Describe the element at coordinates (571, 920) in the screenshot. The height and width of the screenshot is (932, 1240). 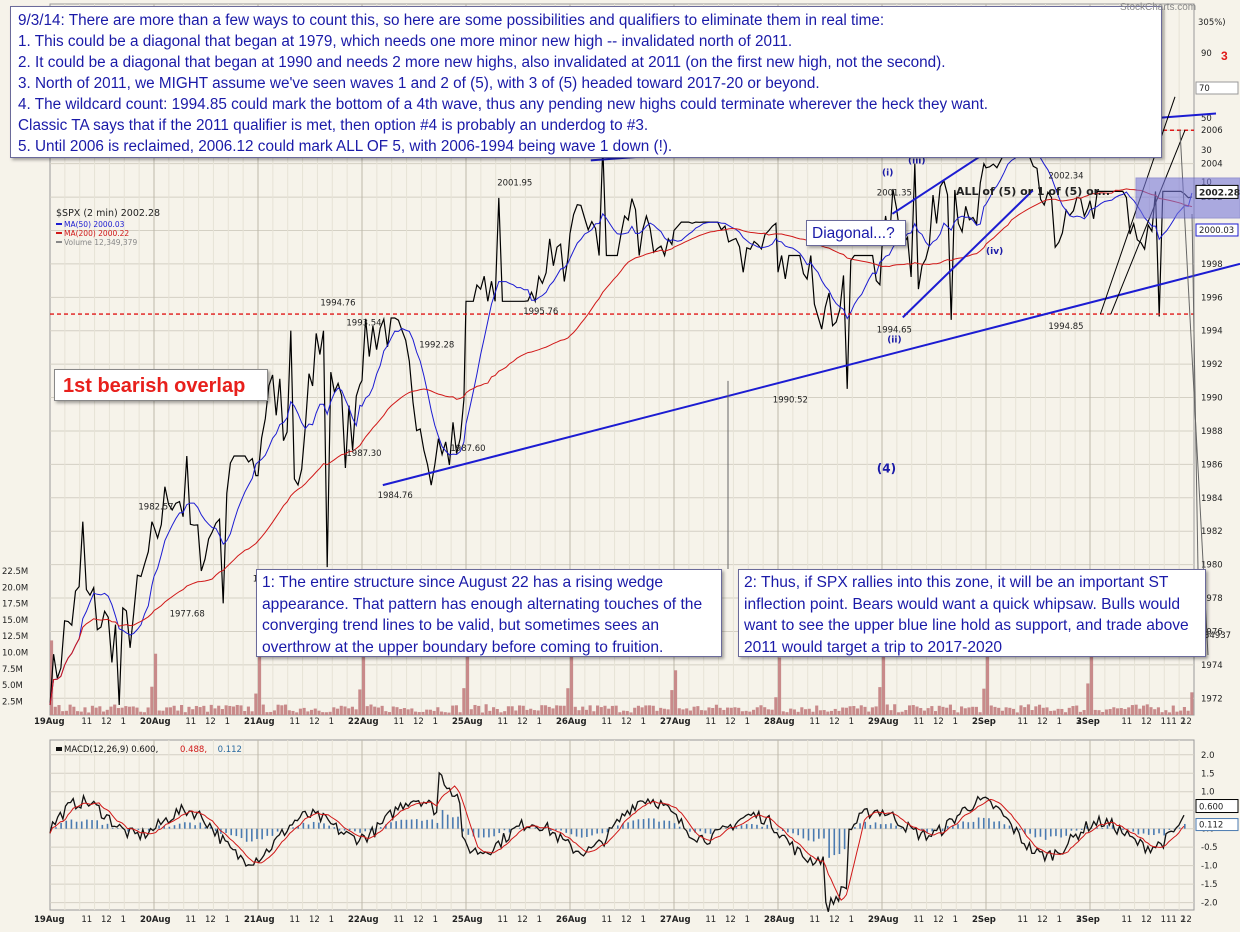
I see `x-day-label: 26Aug` at that location.